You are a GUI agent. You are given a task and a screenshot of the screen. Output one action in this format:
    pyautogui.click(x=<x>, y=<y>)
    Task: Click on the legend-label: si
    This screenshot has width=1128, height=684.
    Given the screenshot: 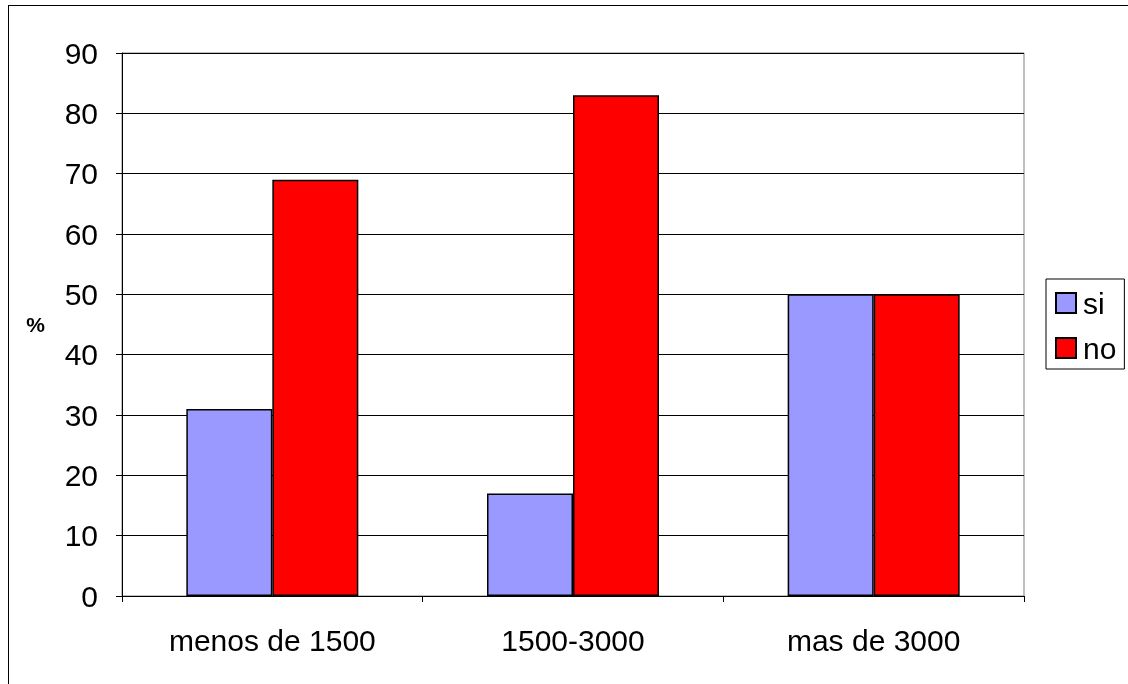 What is the action you would take?
    pyautogui.click(x=1094, y=303)
    